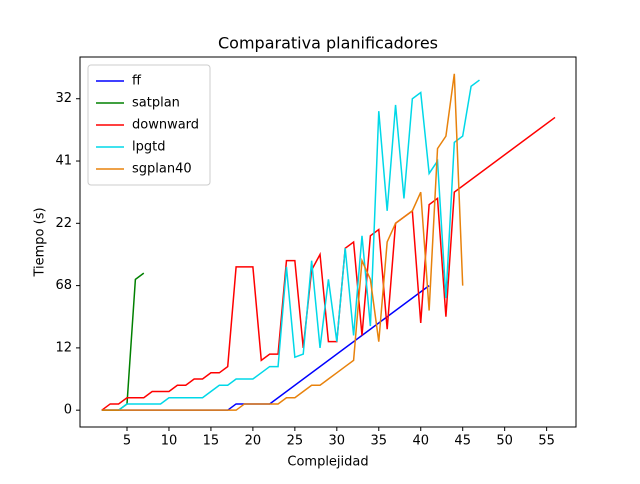  Describe the element at coordinates (63, 98) in the screenshot. I see `y-tick-label: 32` at that location.